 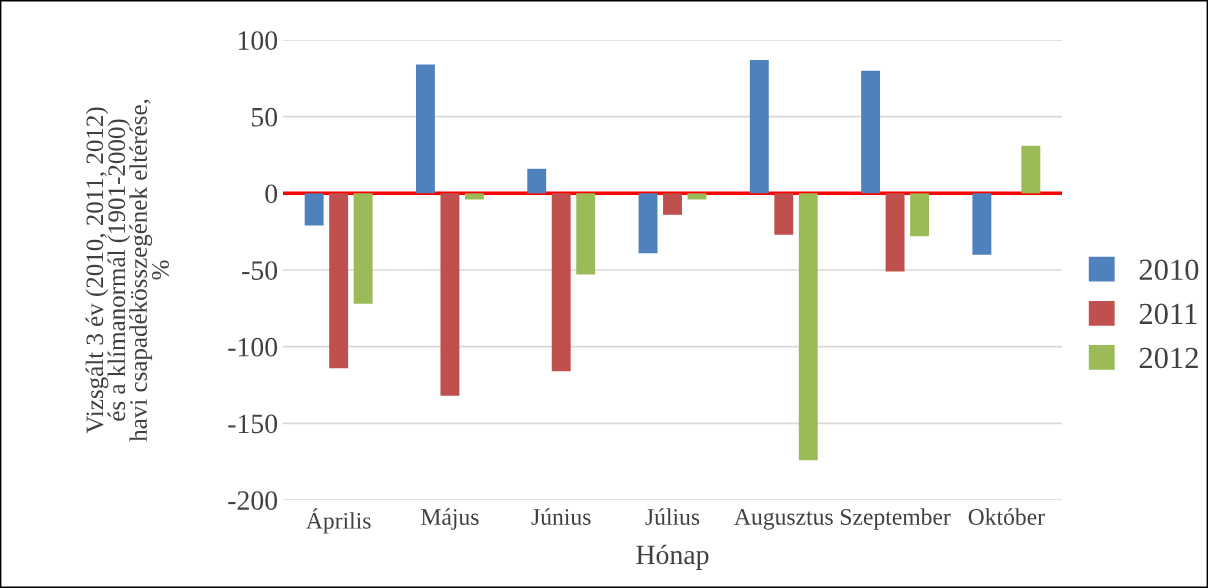 I want to click on legend-label: 2012, so click(x=1168, y=358).